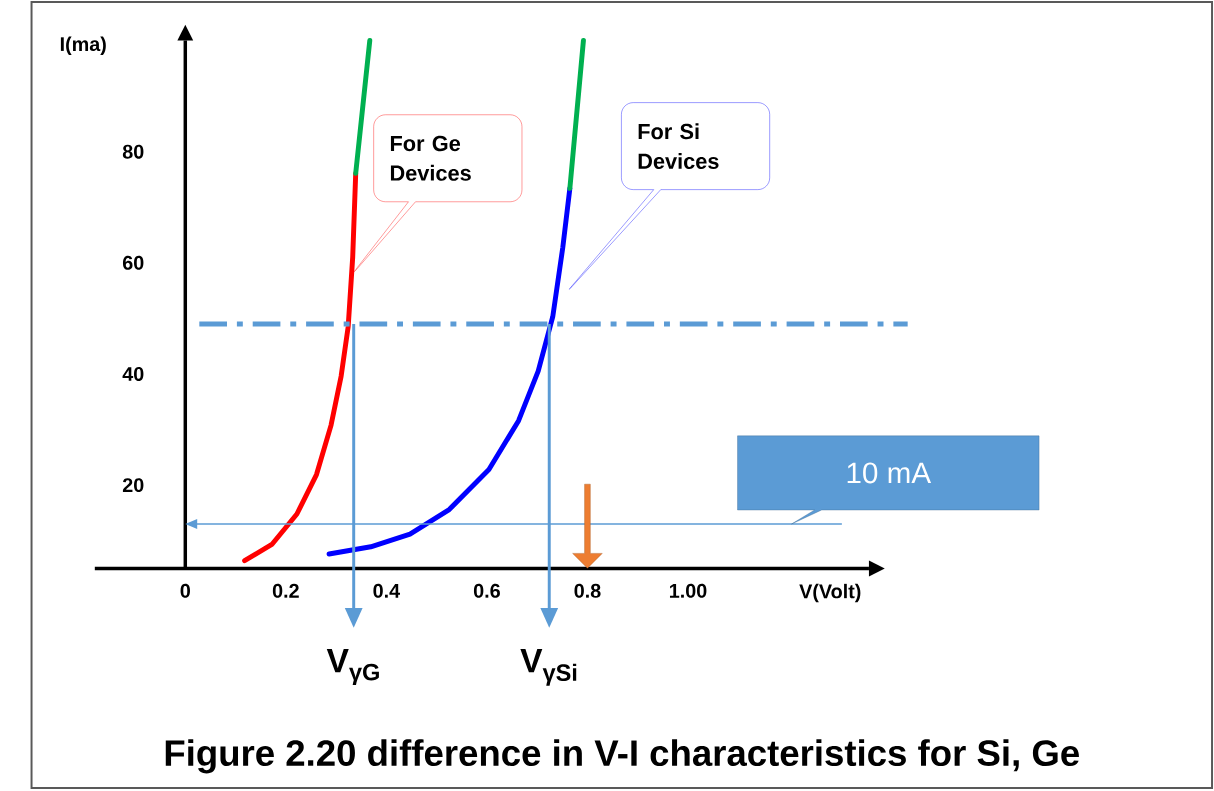  What do you see at coordinates (185, 590) in the screenshot?
I see `x-tick-label: 0` at bounding box center [185, 590].